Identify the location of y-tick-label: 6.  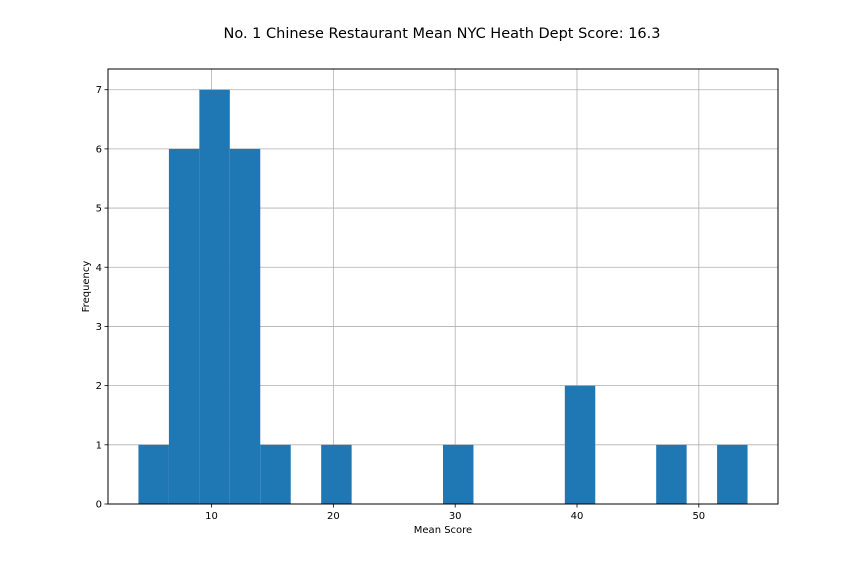
(99, 149).